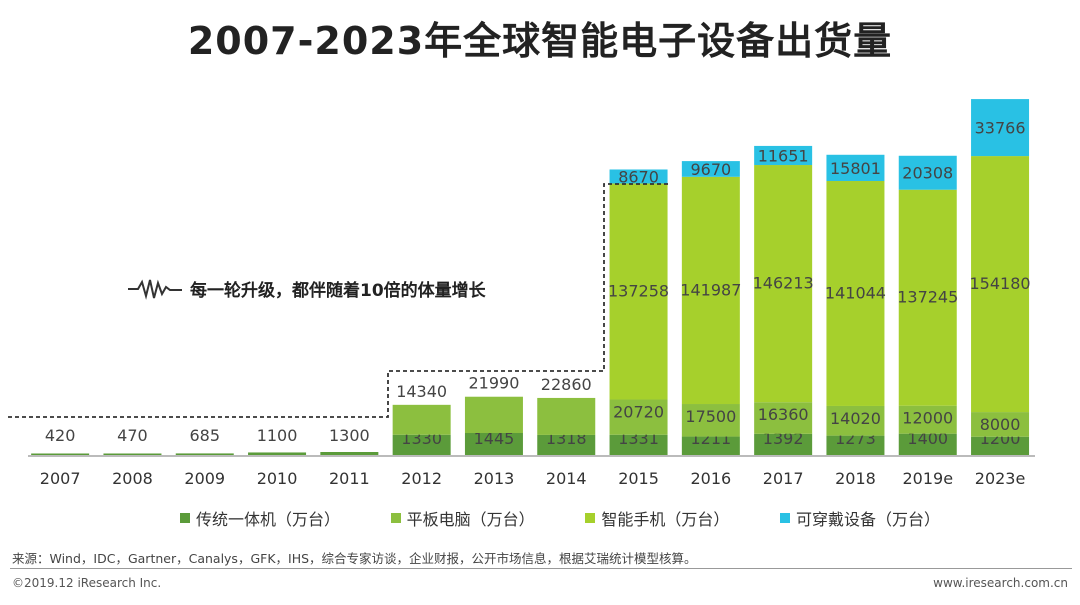 The image size is (1080, 605). What do you see at coordinates (784, 518) in the screenshot?
I see `legend-swatch-wearable` at bounding box center [784, 518].